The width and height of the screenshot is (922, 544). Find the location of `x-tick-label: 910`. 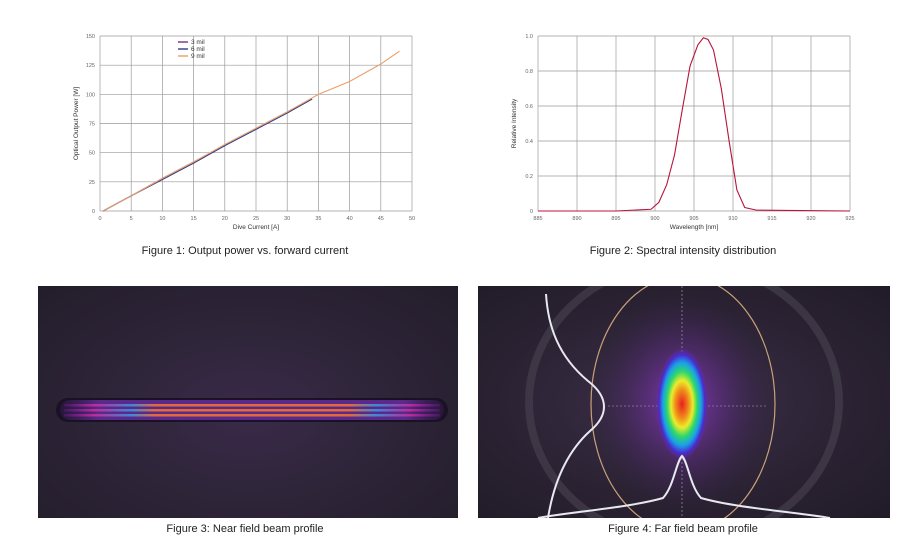

x-tick-label: 910 is located at coordinates (732, 219).